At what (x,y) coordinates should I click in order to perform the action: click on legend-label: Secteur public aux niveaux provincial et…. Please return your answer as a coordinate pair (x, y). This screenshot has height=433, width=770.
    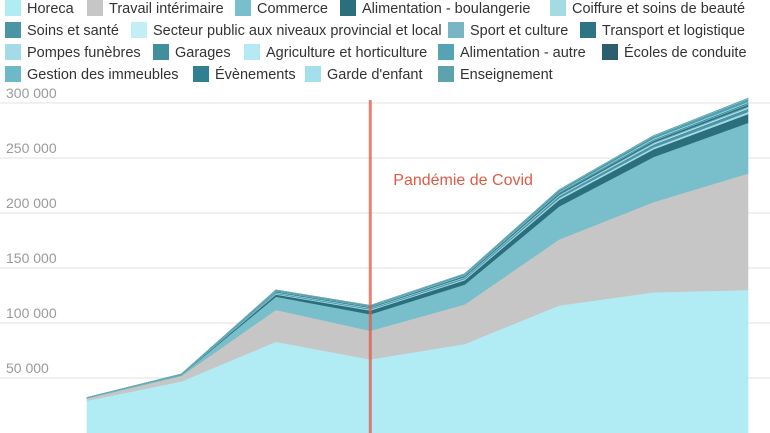
    Looking at the image, I should click on (297, 31).